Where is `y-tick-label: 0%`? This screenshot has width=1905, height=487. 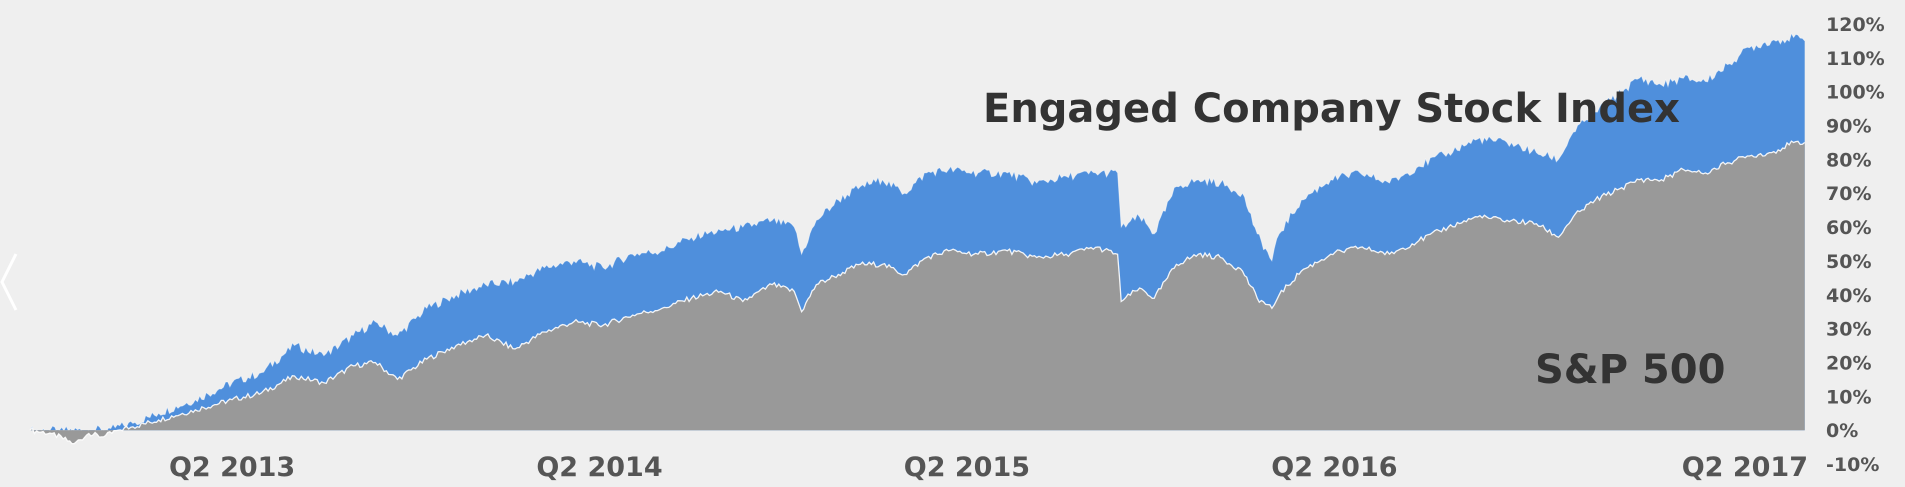 y-tick-label: 0% is located at coordinates (1842, 431).